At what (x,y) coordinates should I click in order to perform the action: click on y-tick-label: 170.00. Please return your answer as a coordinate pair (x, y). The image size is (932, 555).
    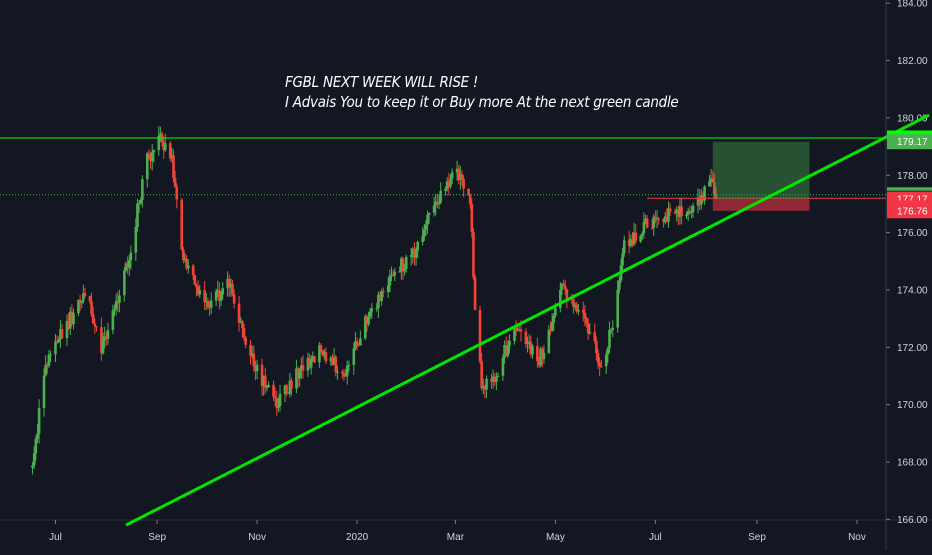
    Looking at the image, I should click on (912, 405).